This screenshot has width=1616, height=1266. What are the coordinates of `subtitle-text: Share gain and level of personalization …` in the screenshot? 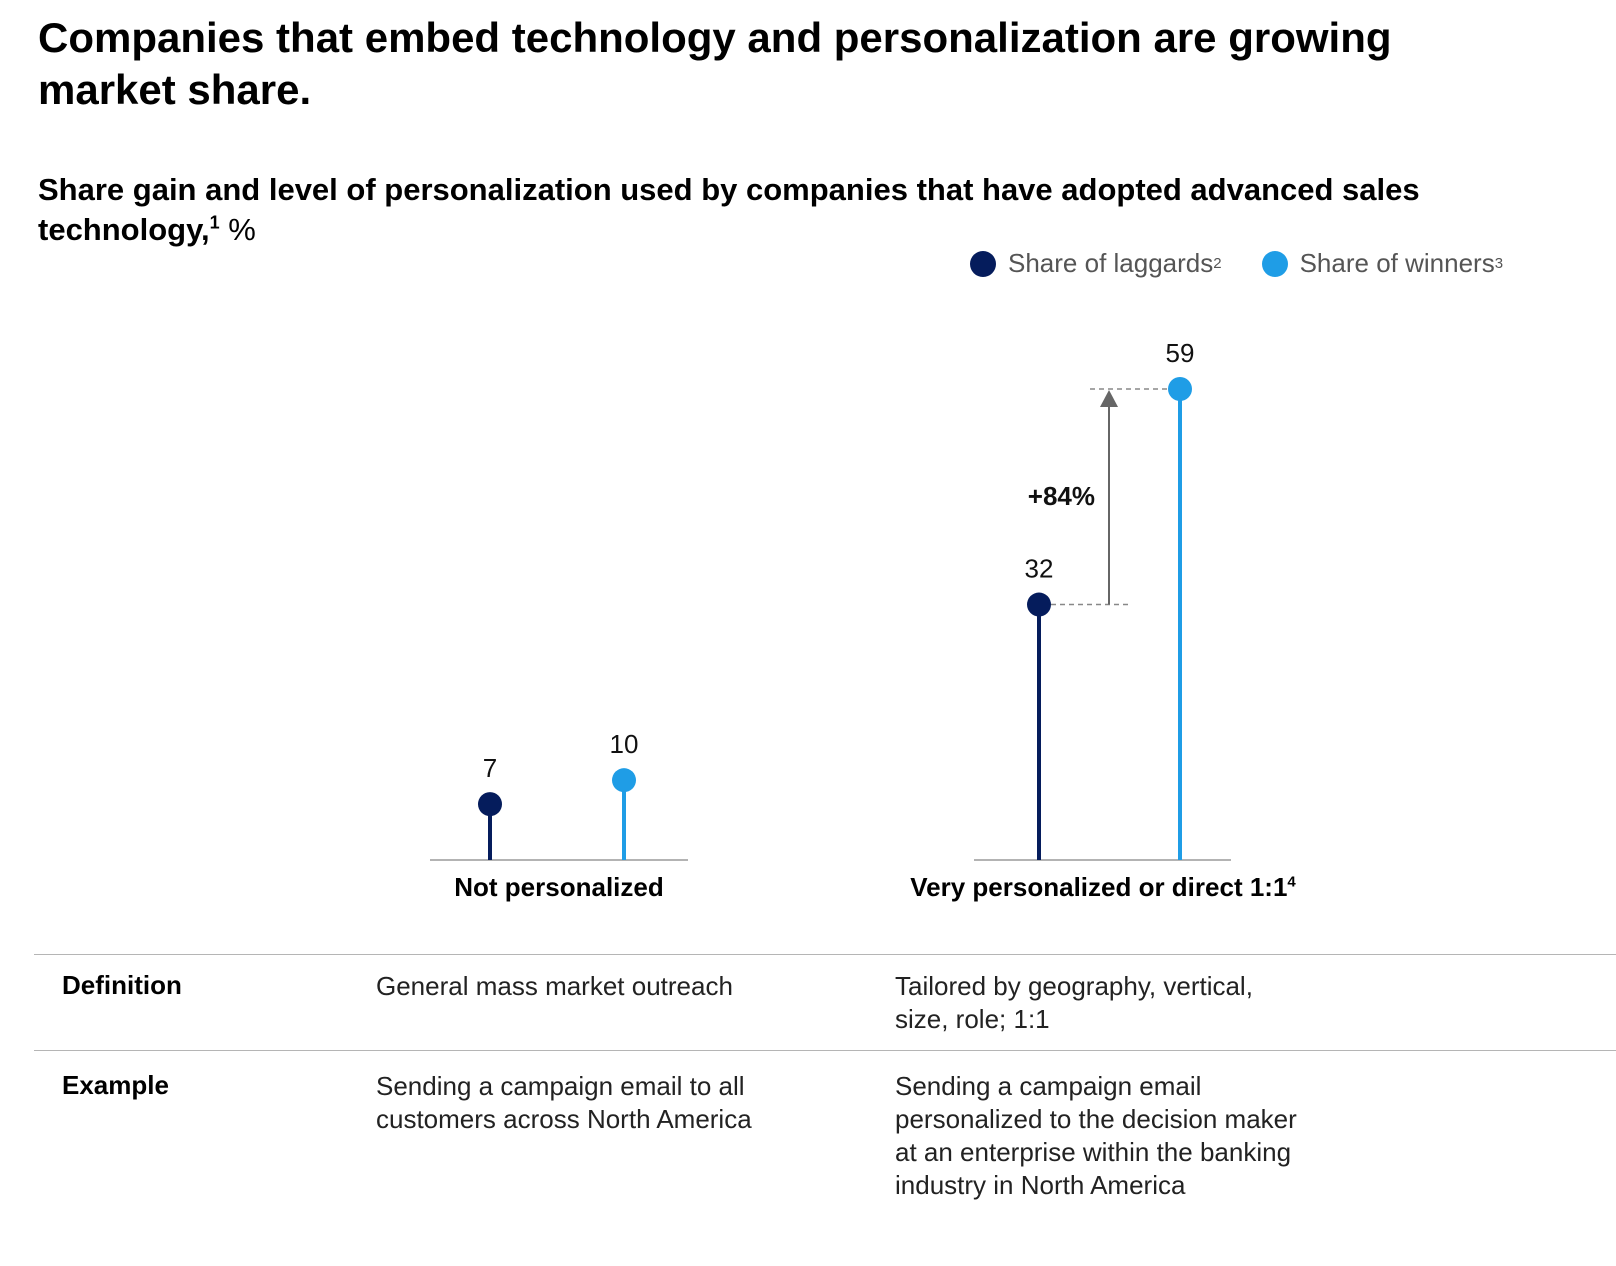 It's located at (729, 209).